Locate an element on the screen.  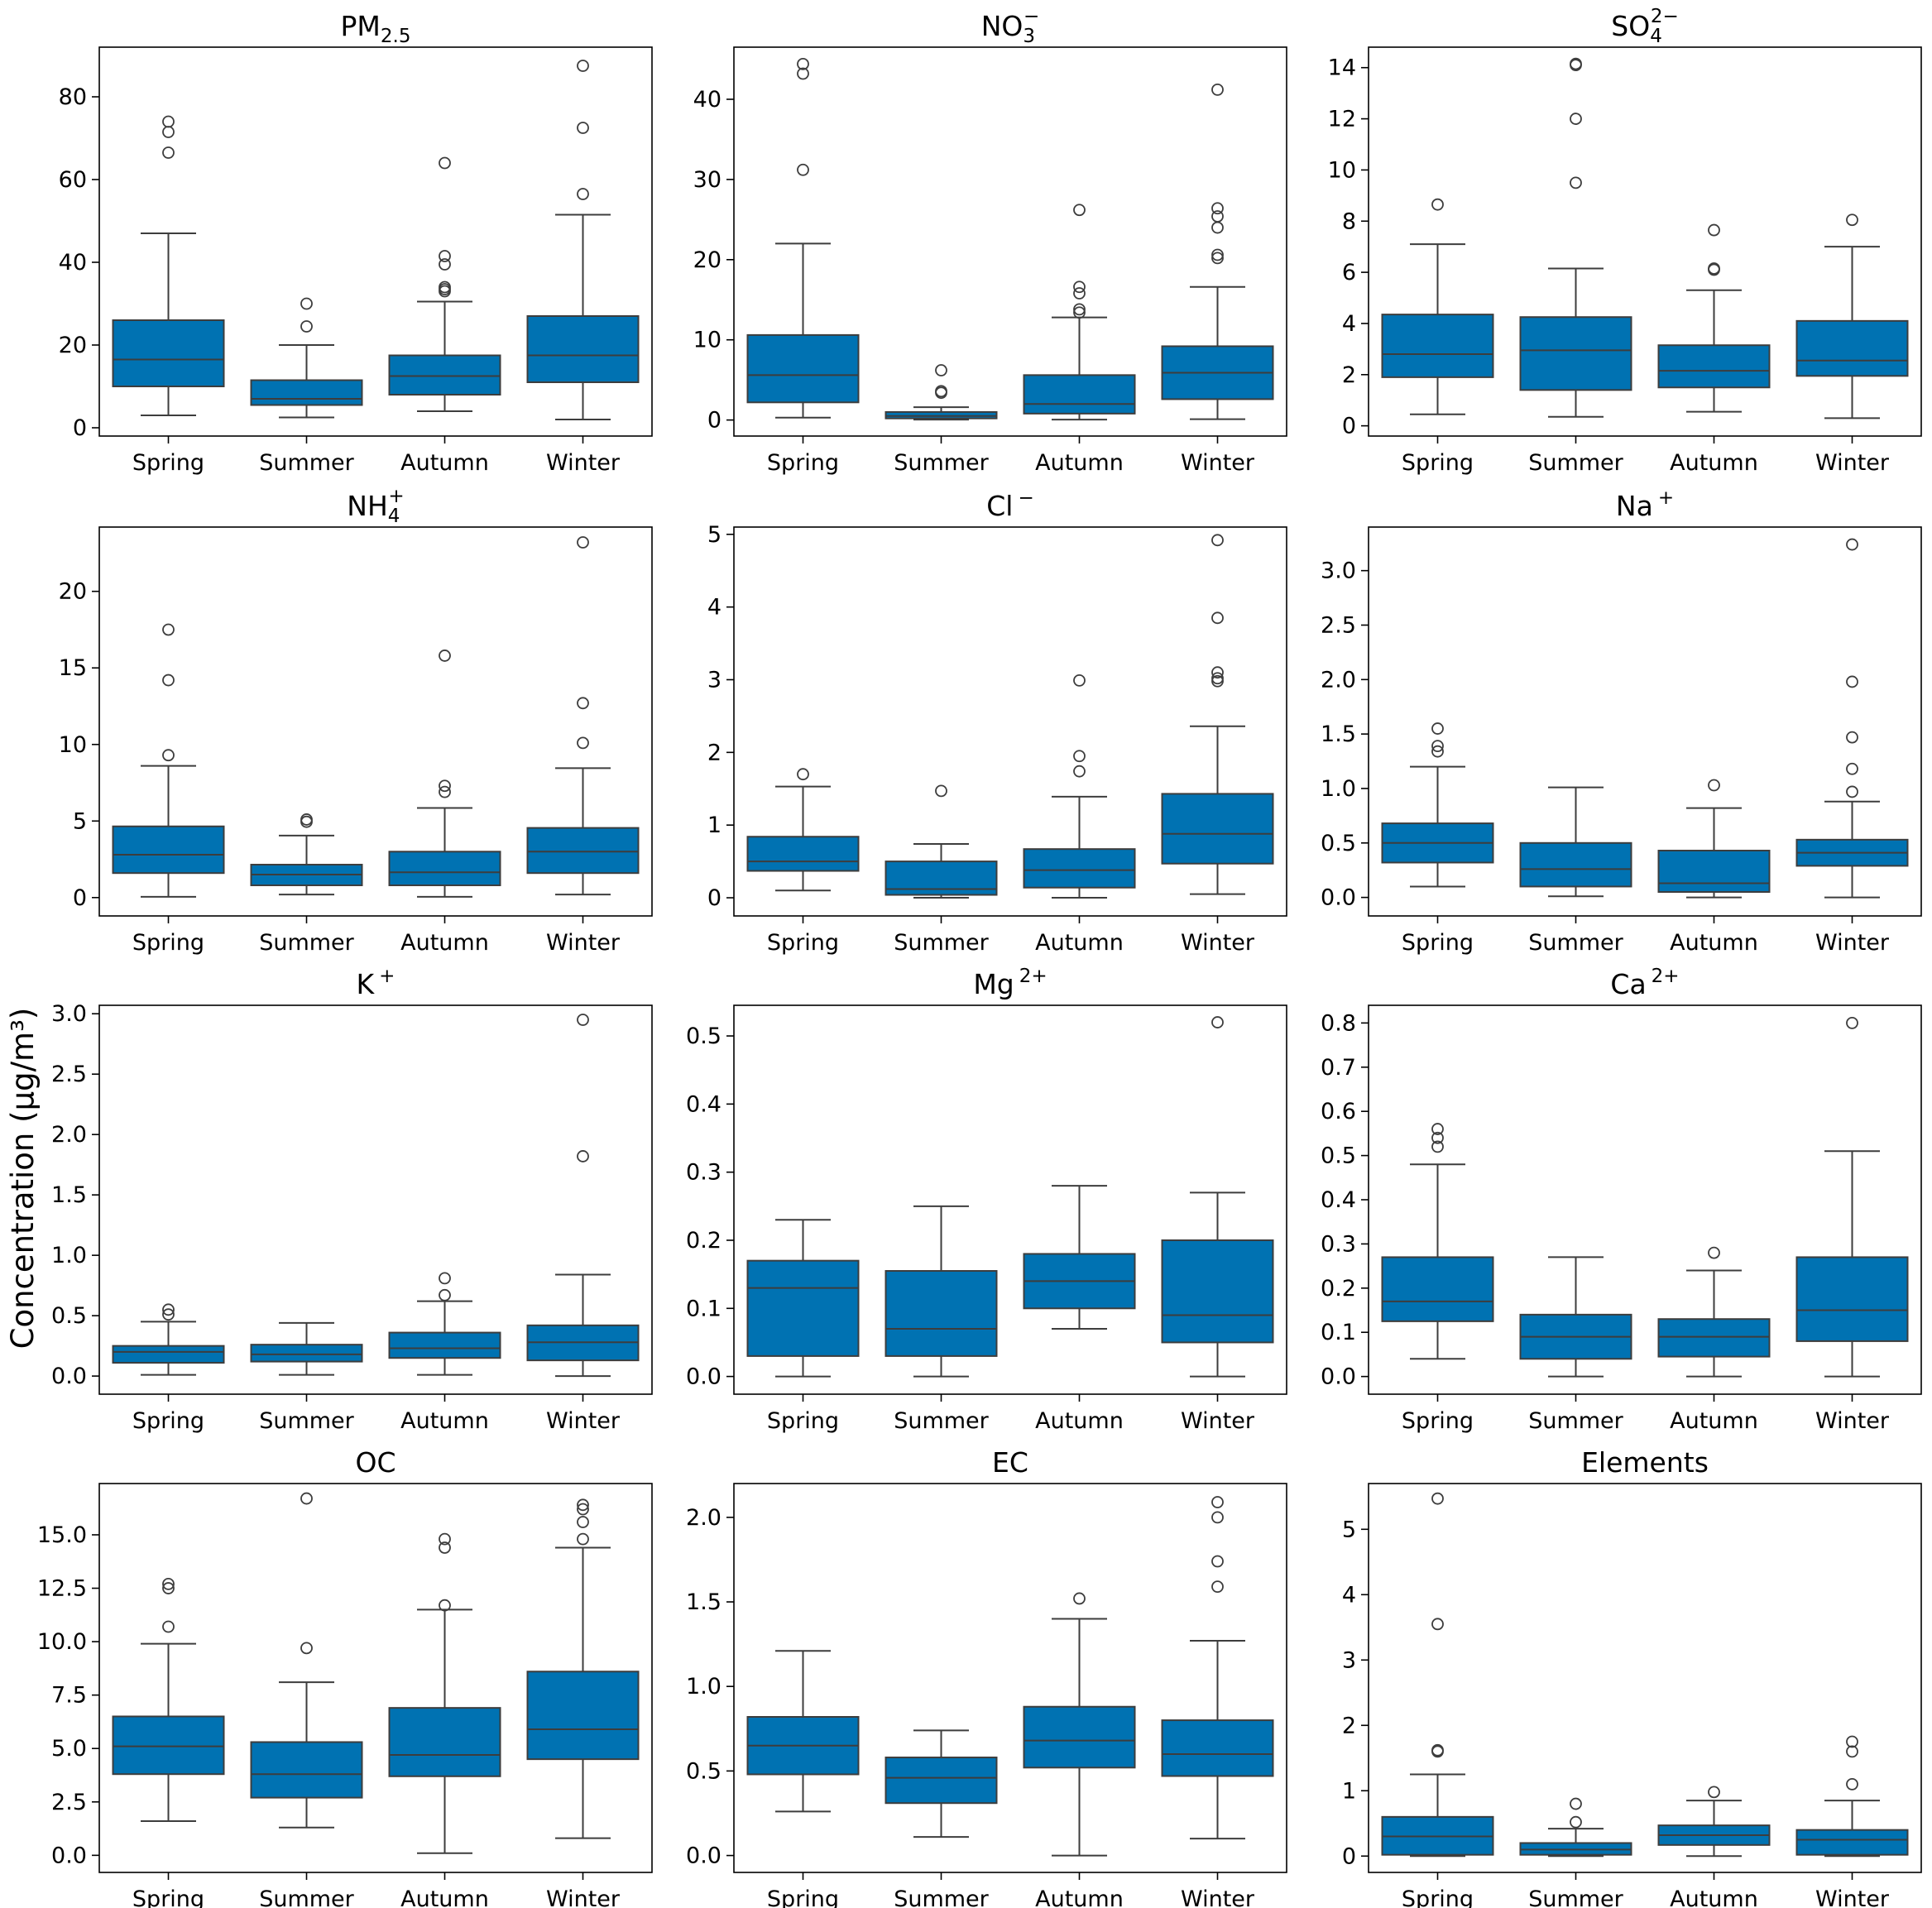
y-tick-label: 5.0 is located at coordinates (69, 1749).